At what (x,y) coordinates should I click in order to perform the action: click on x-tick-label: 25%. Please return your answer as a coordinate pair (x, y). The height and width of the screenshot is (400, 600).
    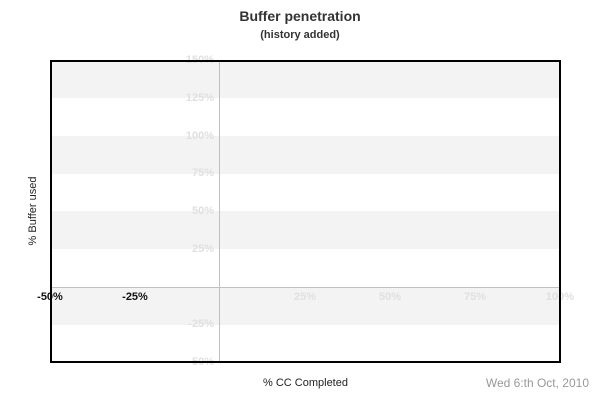
    Looking at the image, I should click on (305, 297).